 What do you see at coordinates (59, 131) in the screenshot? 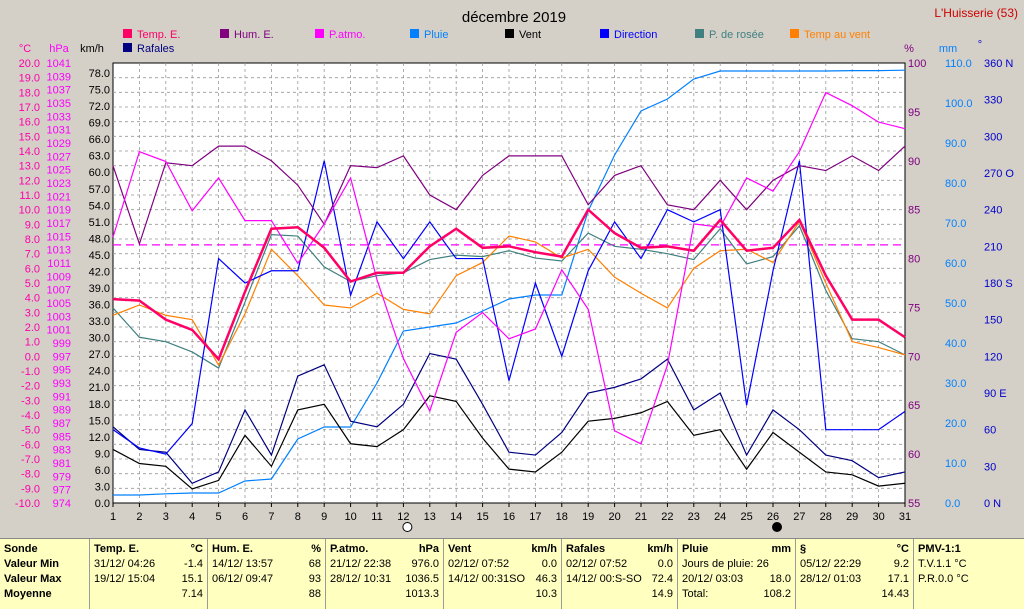
I see `pressure-tick-label: 1031` at bounding box center [59, 131].